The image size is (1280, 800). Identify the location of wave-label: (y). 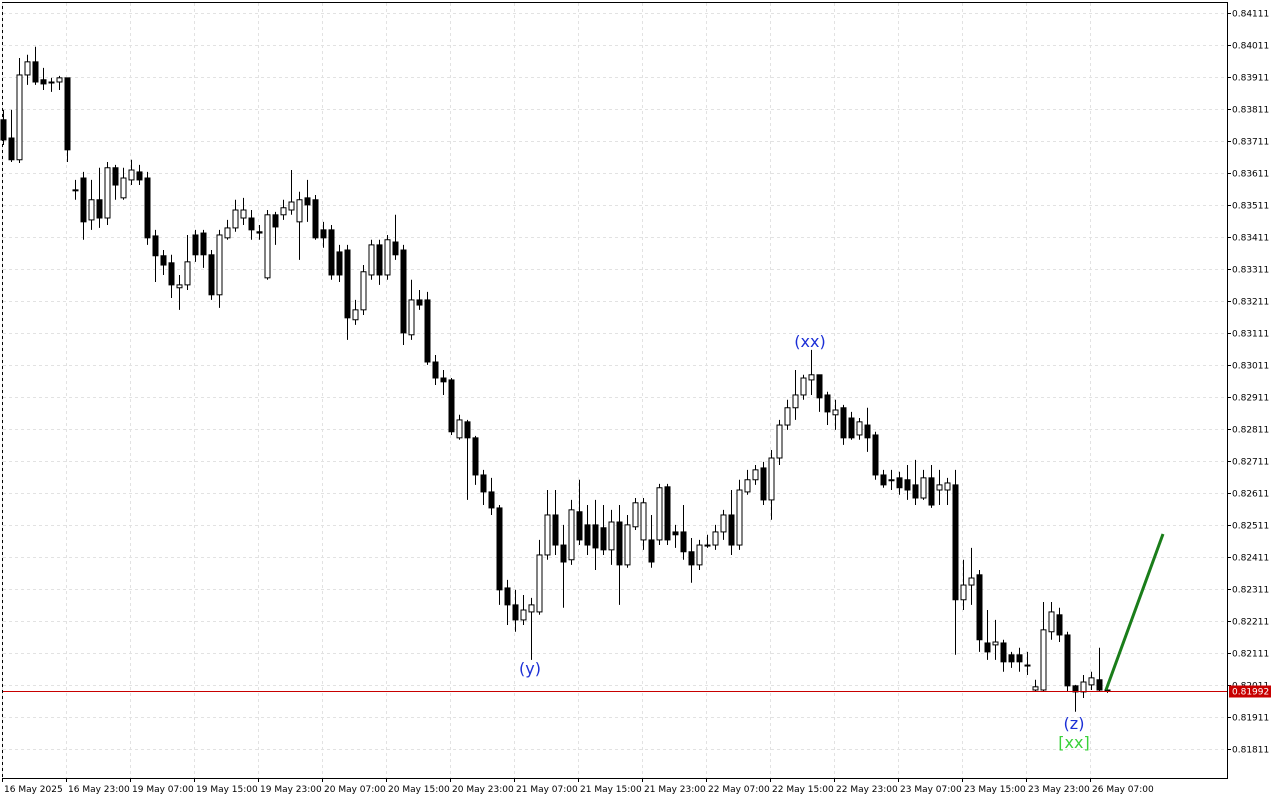
(530, 668).